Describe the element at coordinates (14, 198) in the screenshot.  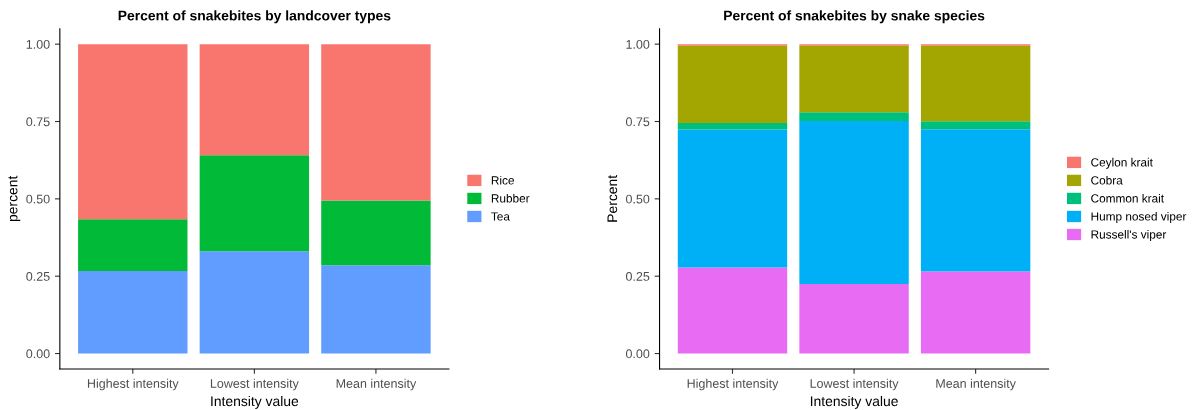
I see `y-axis-title: percent` at that location.